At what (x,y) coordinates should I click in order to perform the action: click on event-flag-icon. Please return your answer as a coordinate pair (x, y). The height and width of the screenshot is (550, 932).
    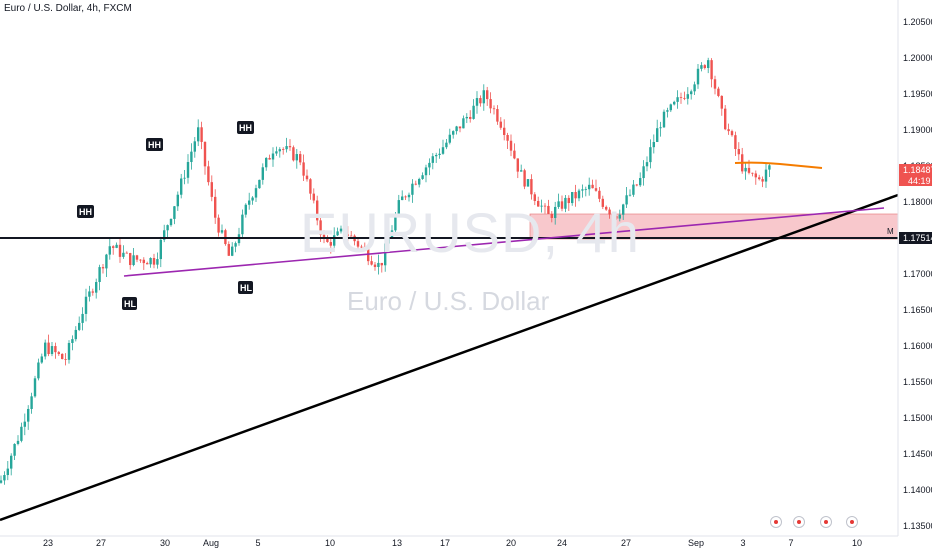
    Looking at the image, I should click on (776, 522).